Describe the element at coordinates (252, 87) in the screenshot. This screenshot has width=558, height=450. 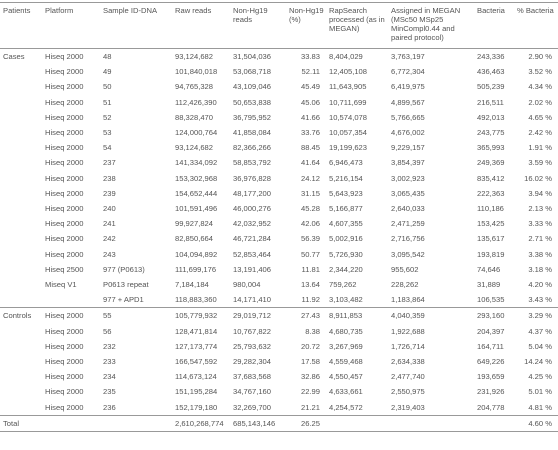
I see `table-cell: 43,109,046` at that location.